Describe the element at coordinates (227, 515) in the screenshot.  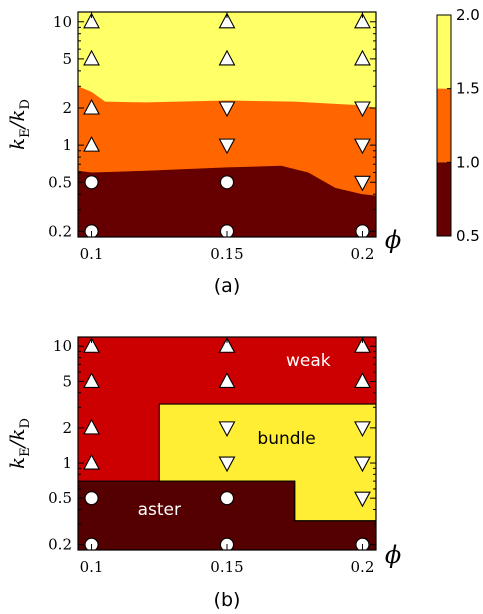
I see `region-aster` at that location.